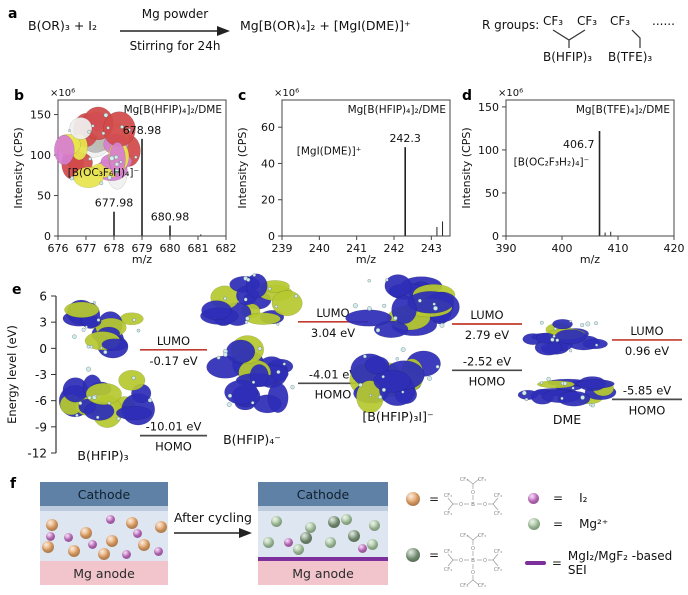 The width and height of the screenshot is (688, 595). Describe the element at coordinates (567, 419) in the screenshot. I see `svg-text: DME` at that location.